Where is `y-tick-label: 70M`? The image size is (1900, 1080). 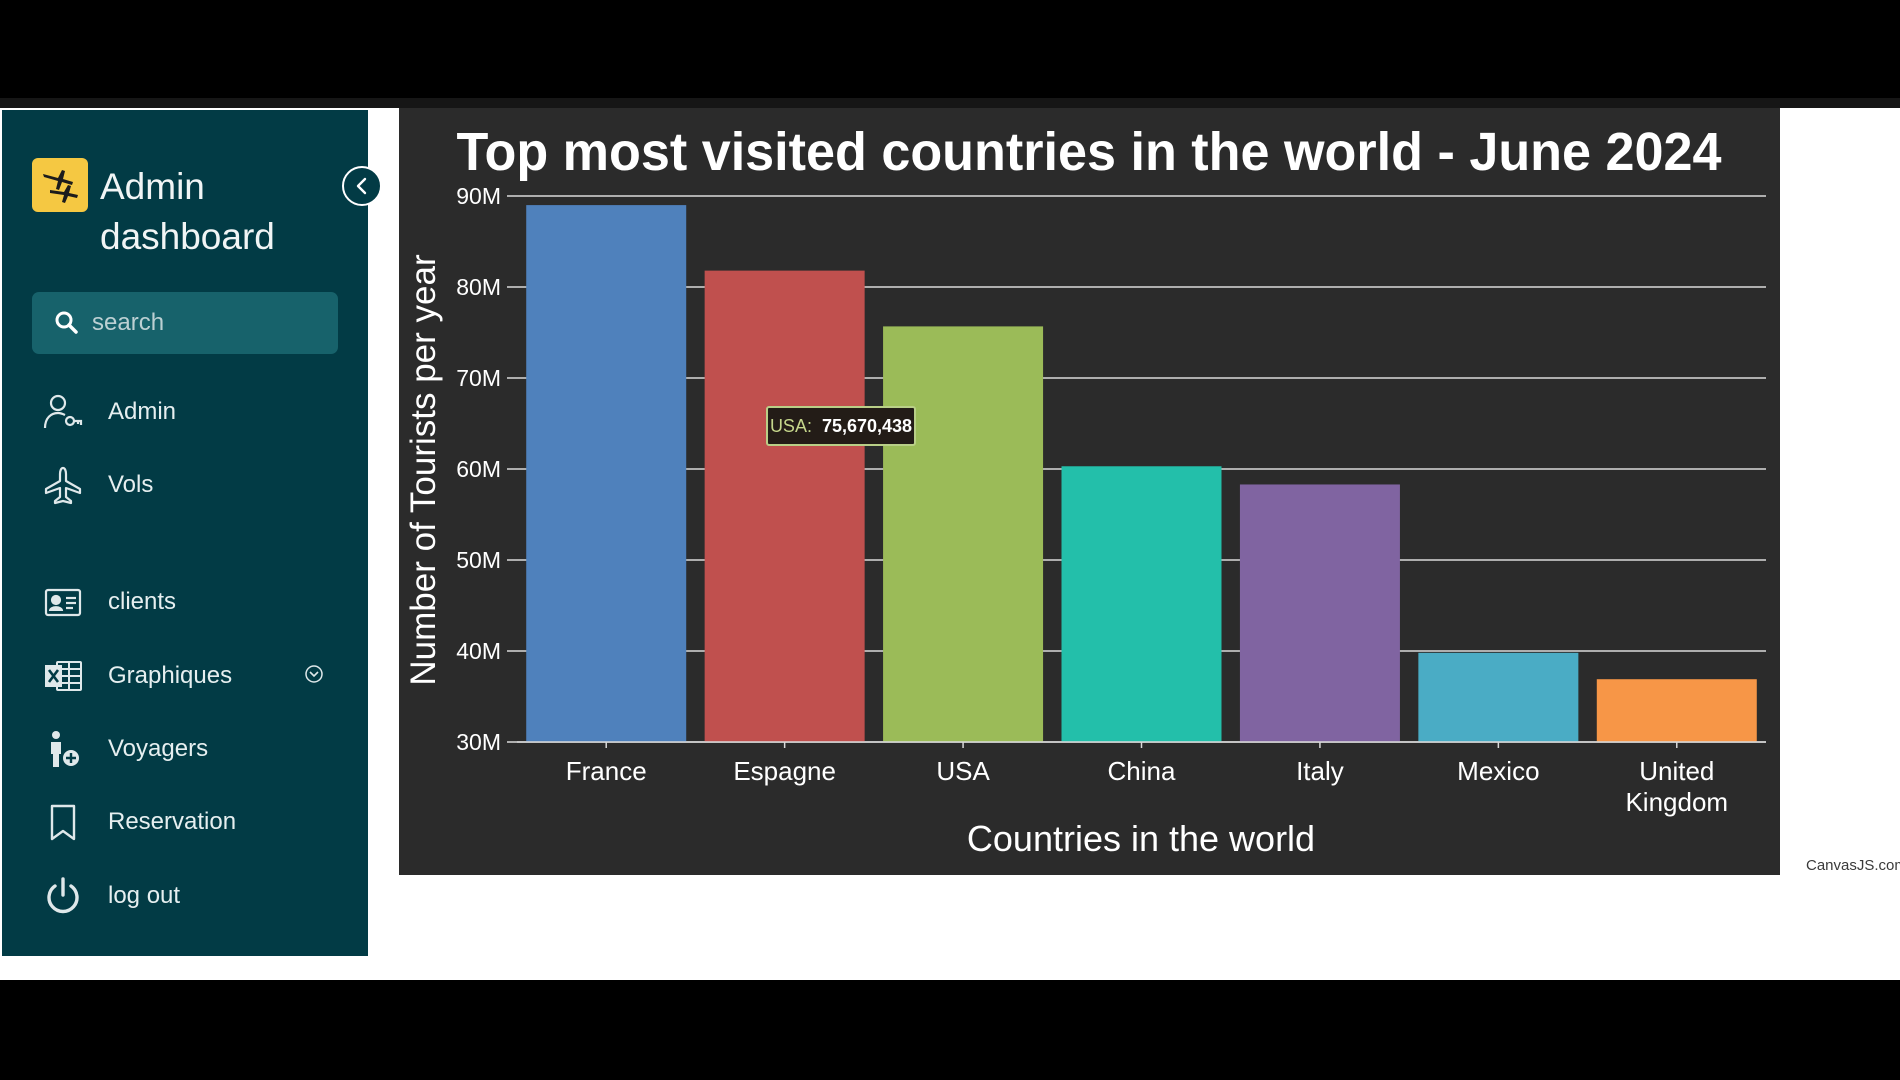 y-tick-label: 70M is located at coordinates (478, 378).